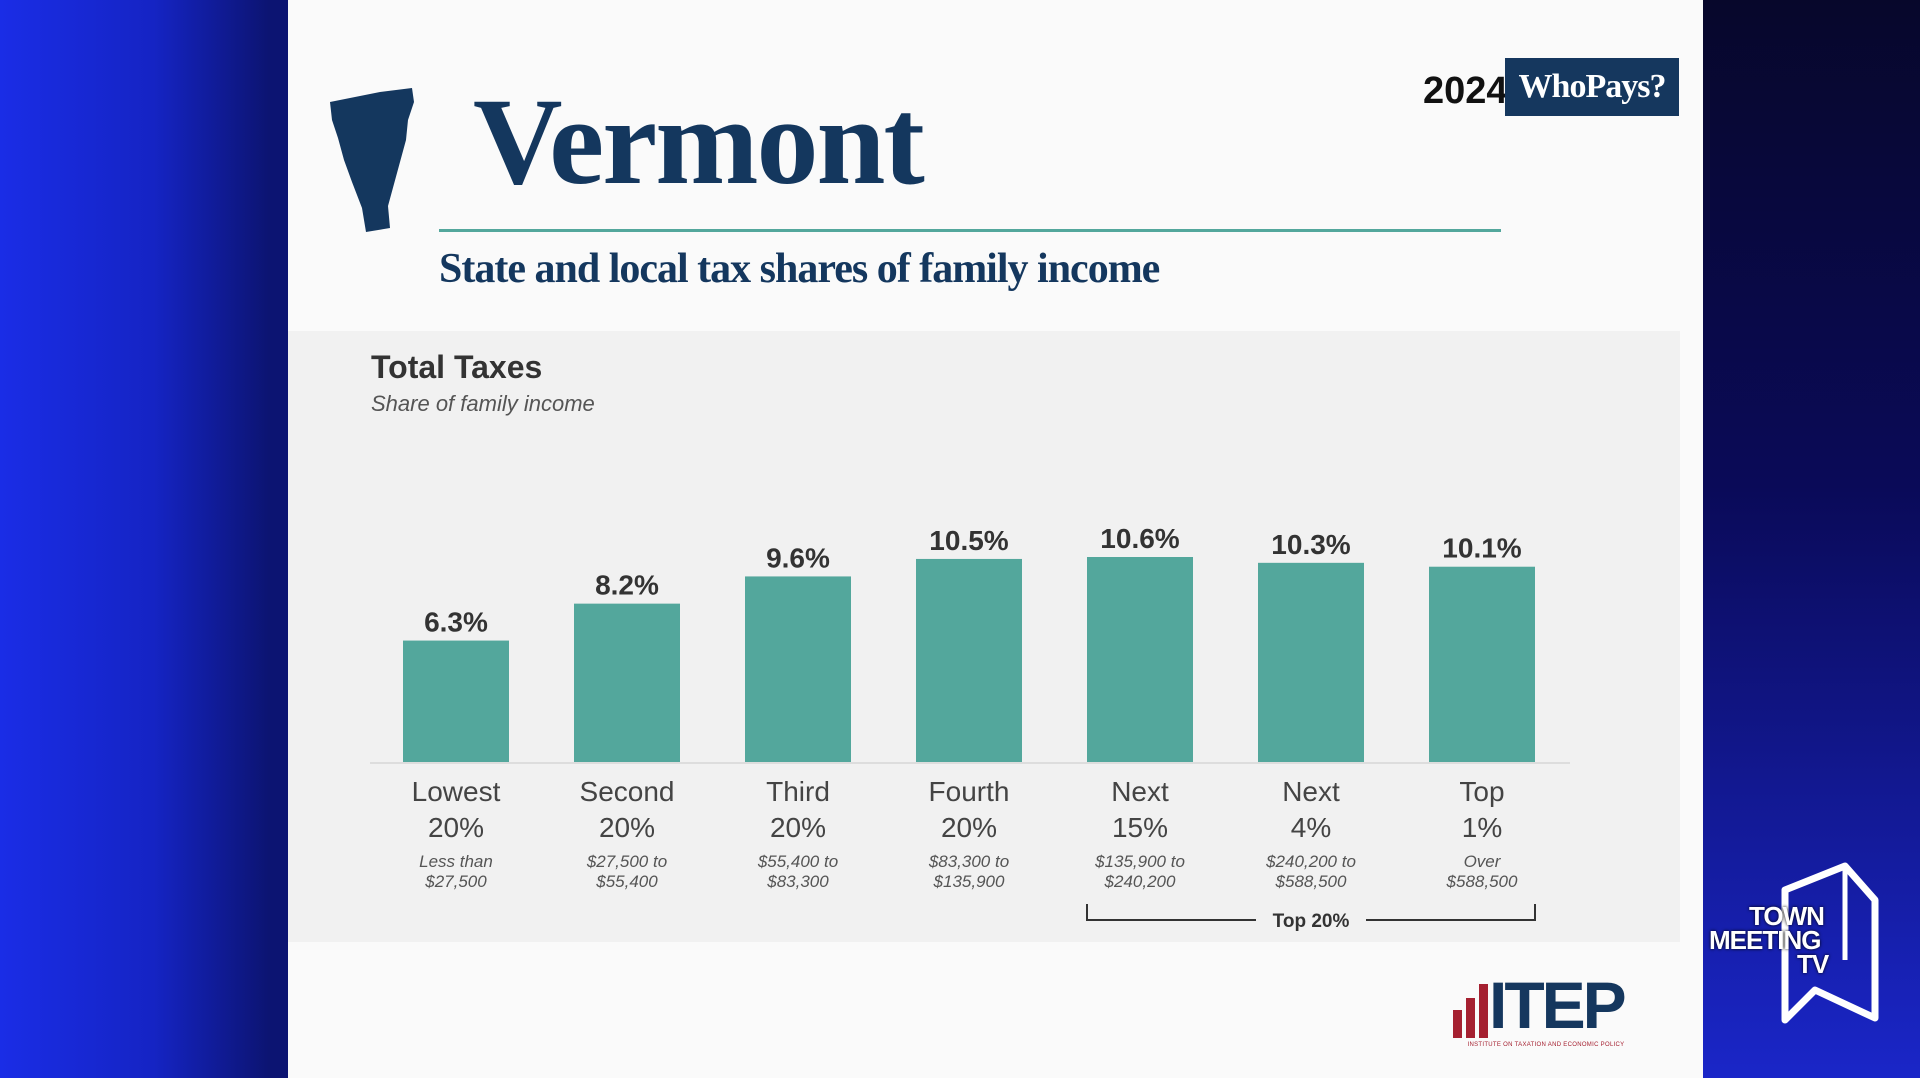 This screenshot has height=1078, width=1920. What do you see at coordinates (626, 861) in the screenshot?
I see `income-range-line1: $27,500 to` at bounding box center [626, 861].